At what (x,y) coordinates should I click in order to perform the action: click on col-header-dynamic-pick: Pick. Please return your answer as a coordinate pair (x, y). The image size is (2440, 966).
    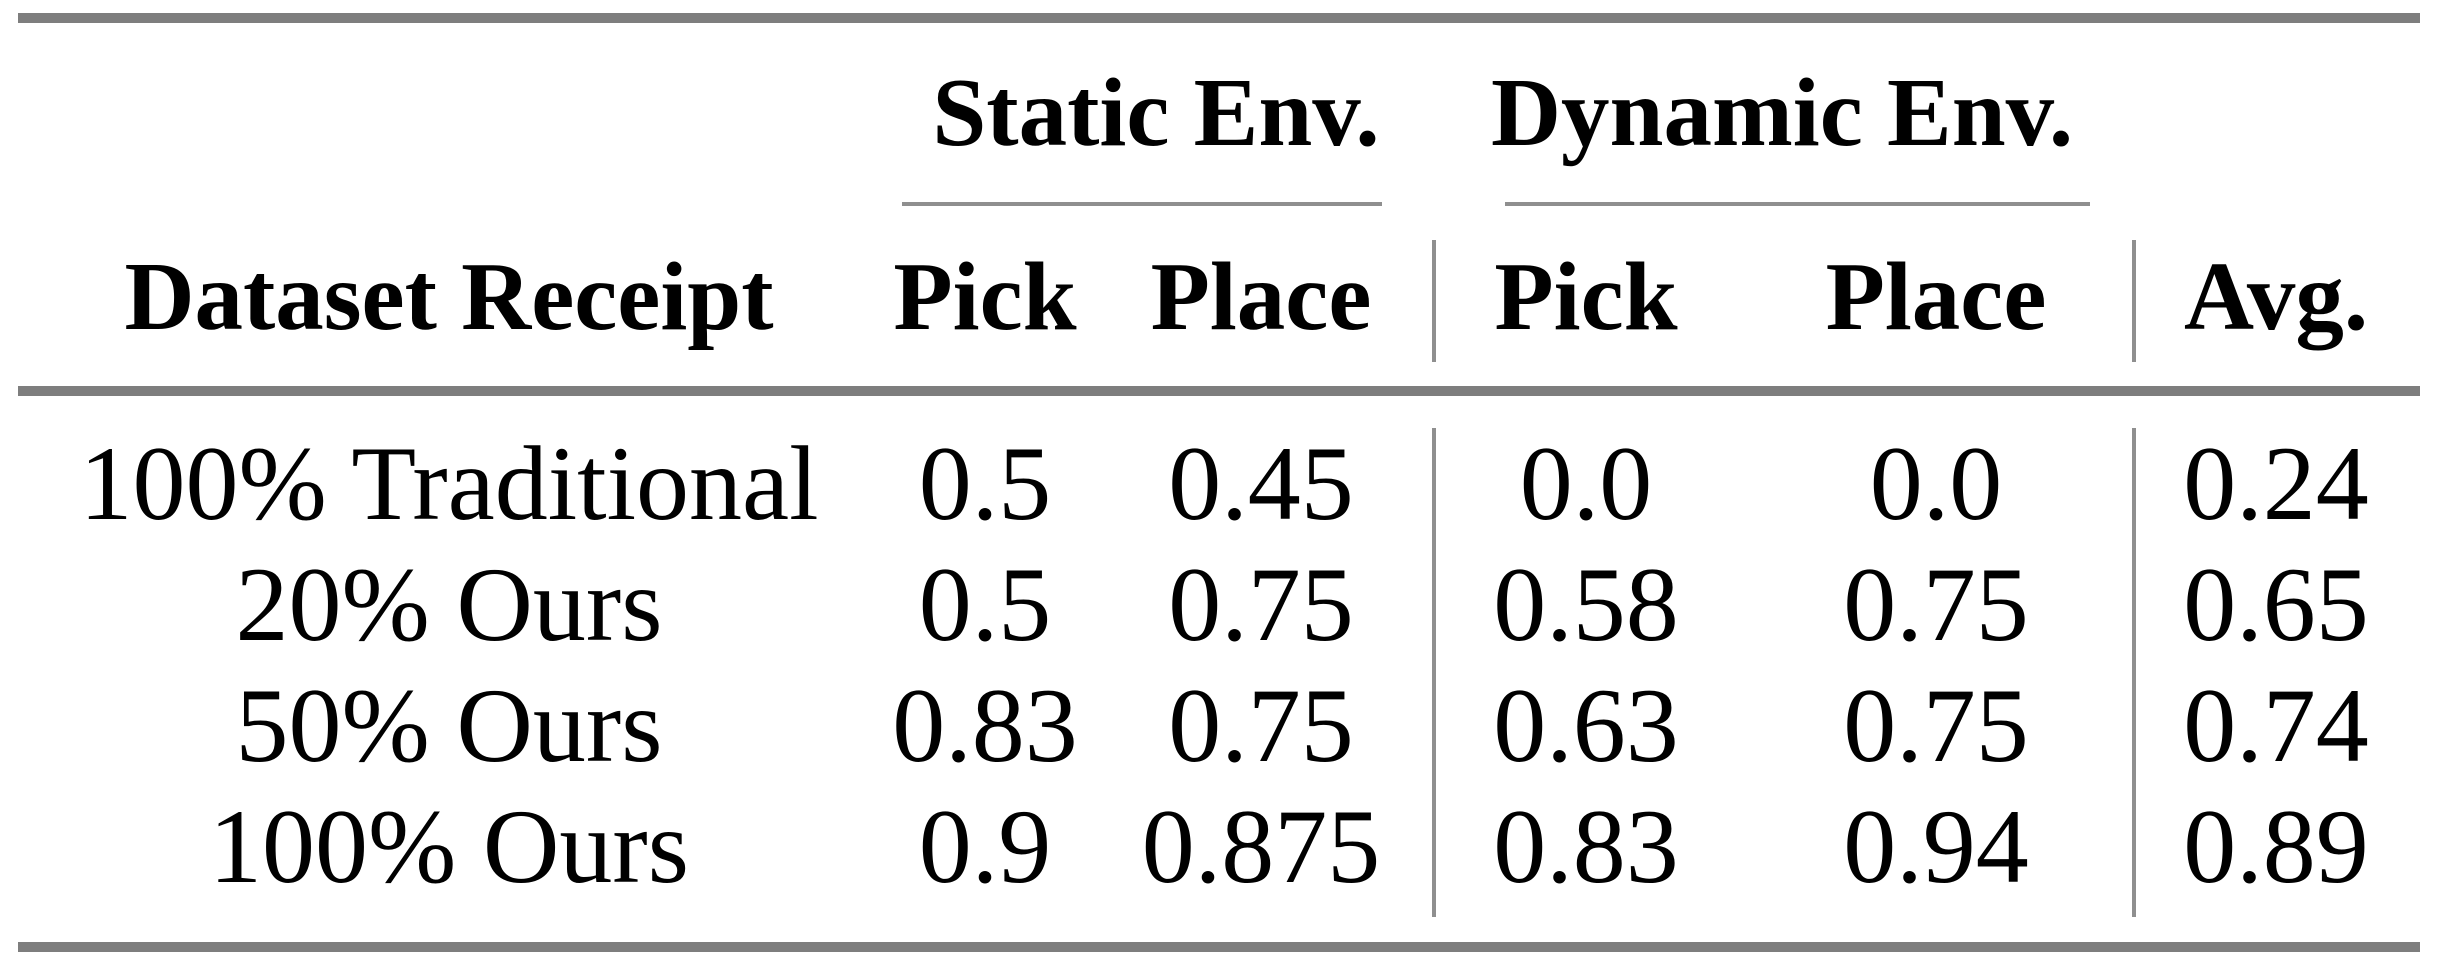
    Looking at the image, I should click on (1586, 296).